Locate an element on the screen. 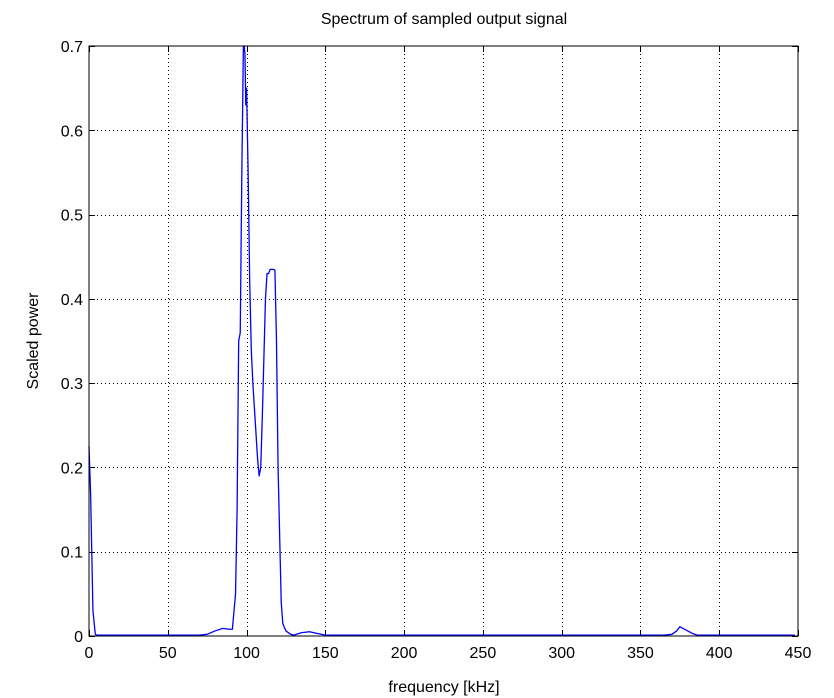 The height and width of the screenshot is (698, 834). y-tick-label: 0.7 is located at coordinates (72, 47).